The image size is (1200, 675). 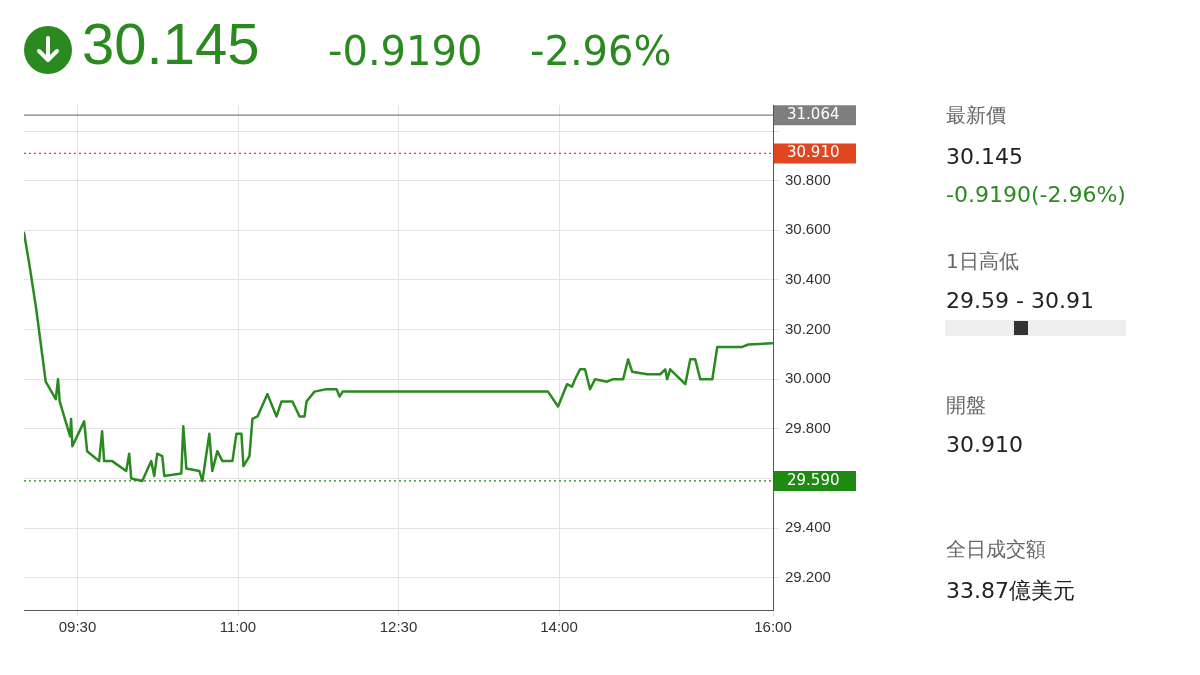 I want to click on y-tick-label: 30.600, so click(x=808, y=229).